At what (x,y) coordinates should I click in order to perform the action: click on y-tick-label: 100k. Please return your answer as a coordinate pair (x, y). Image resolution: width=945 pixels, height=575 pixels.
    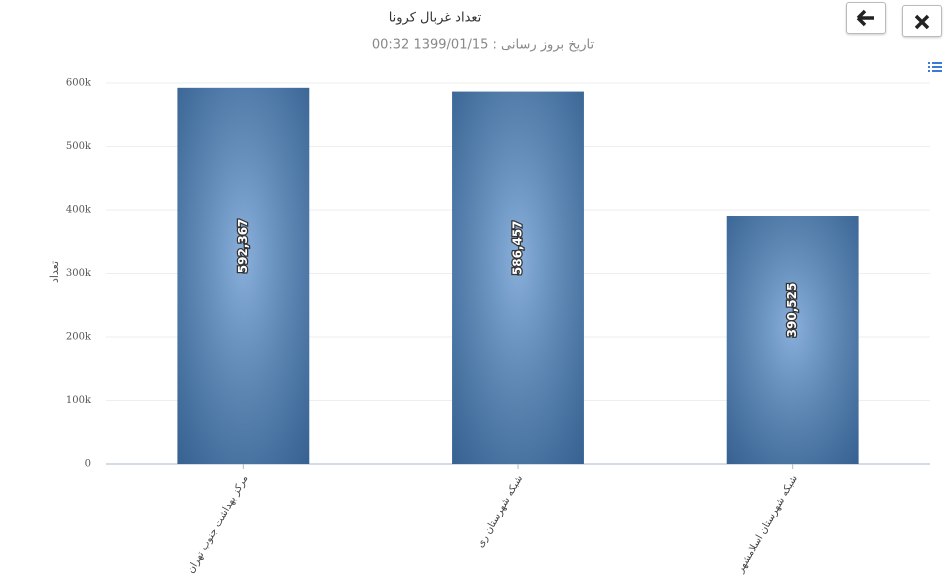
    Looking at the image, I should click on (79, 400).